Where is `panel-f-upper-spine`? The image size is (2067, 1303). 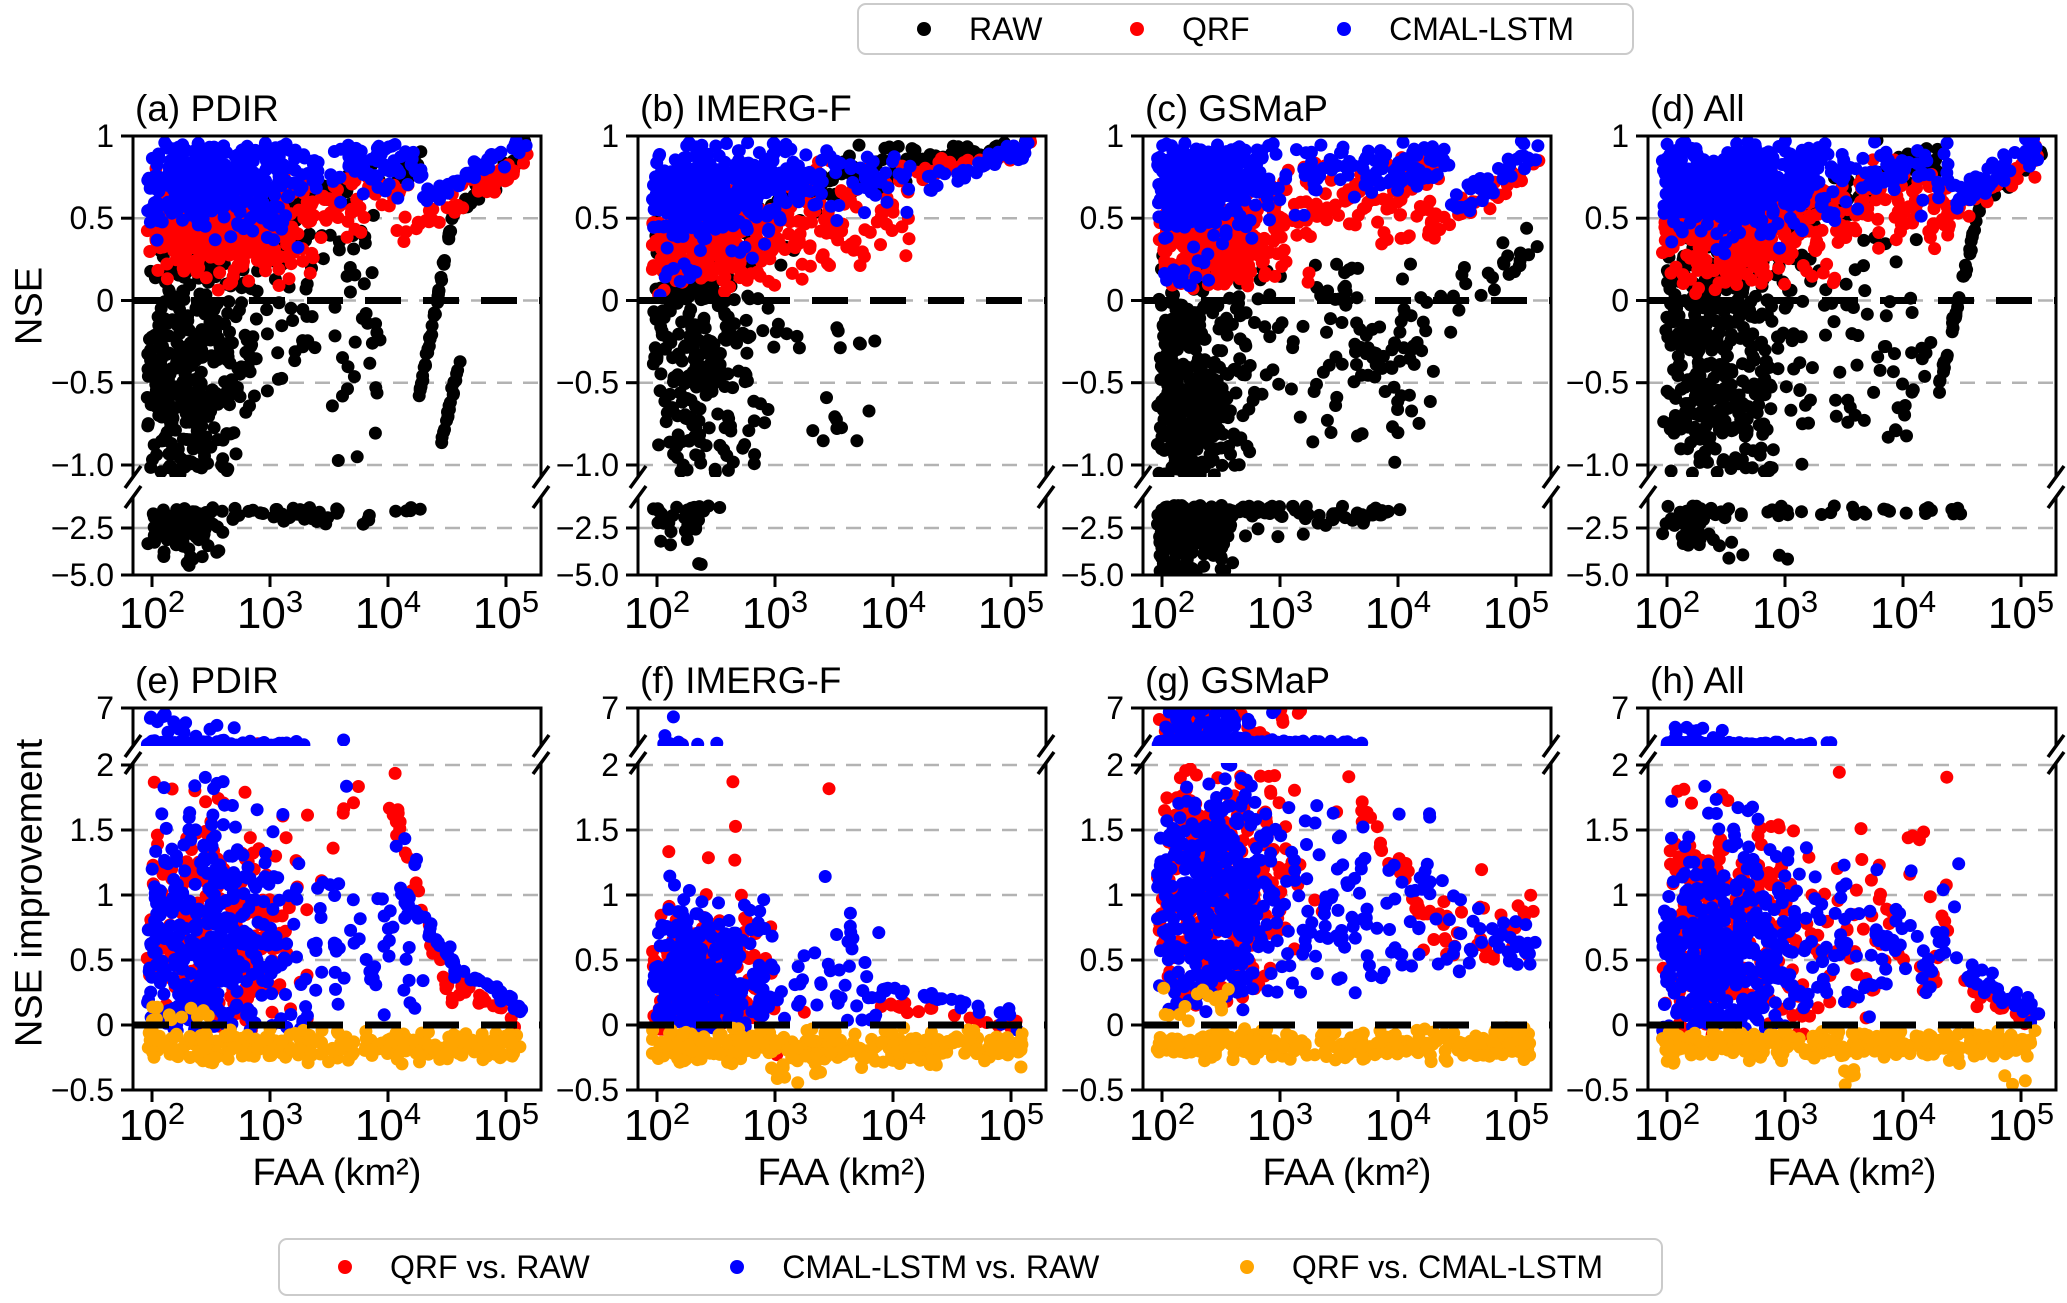
panel-f-upper-spine is located at coordinates (842, 726).